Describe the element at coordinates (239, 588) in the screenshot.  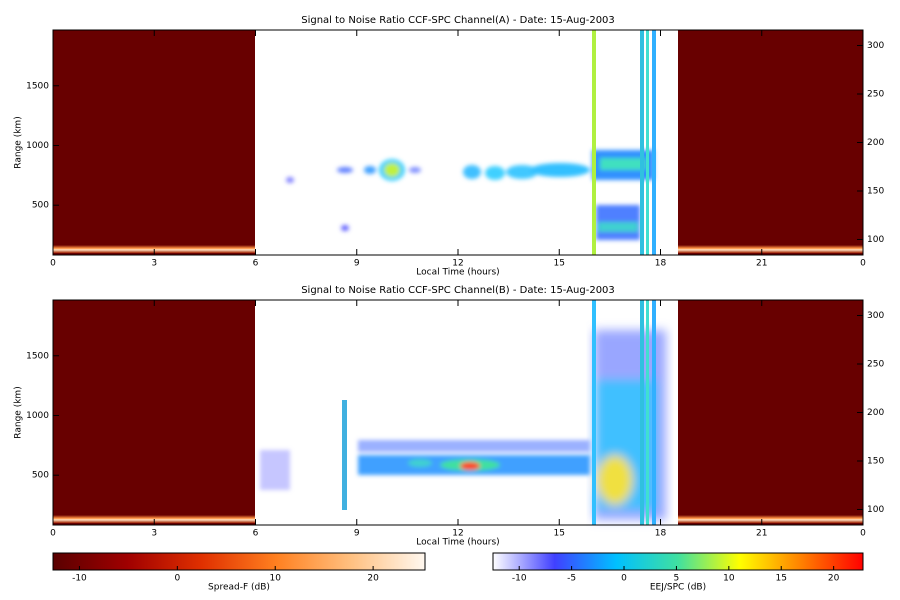
I see `colorbar-label: Spread-F (dB)` at that location.